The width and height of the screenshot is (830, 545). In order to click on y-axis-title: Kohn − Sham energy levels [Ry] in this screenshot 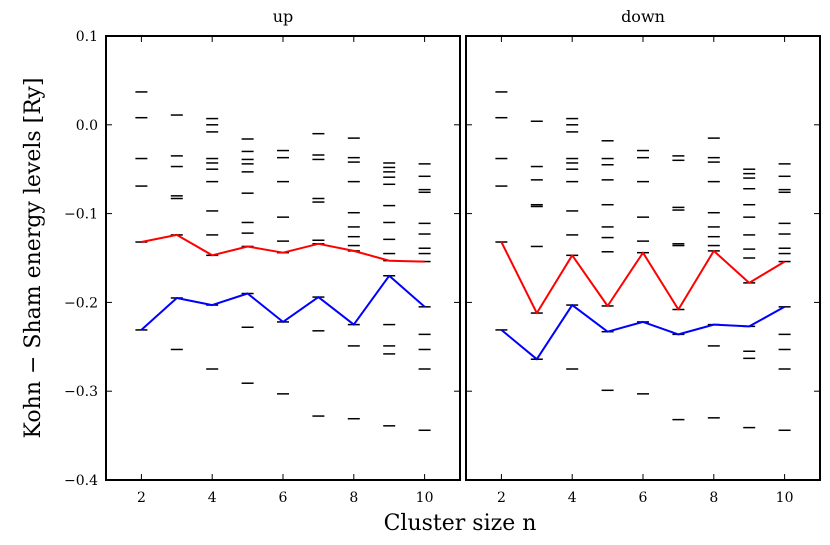, I will do `click(33, 258)`.